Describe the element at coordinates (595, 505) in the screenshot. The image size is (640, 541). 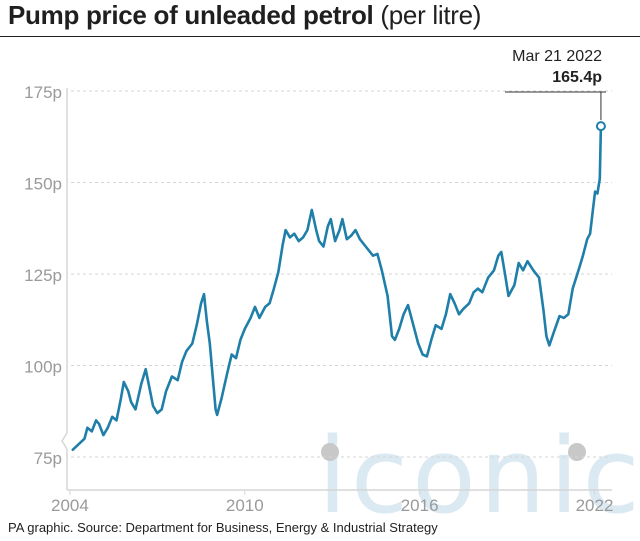
I see `x-tick-label: 2022` at that location.